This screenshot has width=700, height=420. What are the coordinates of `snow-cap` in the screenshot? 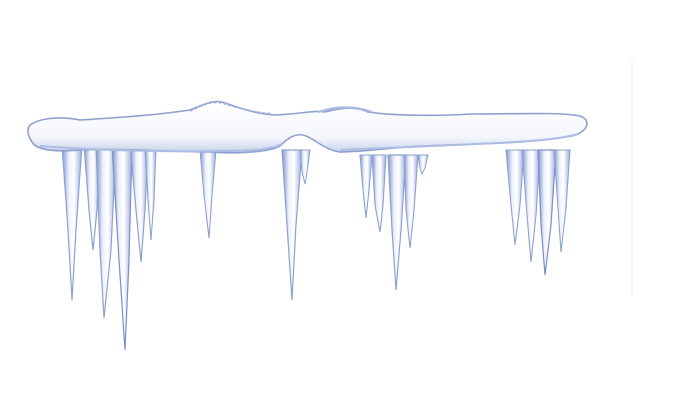 It's located at (307, 126).